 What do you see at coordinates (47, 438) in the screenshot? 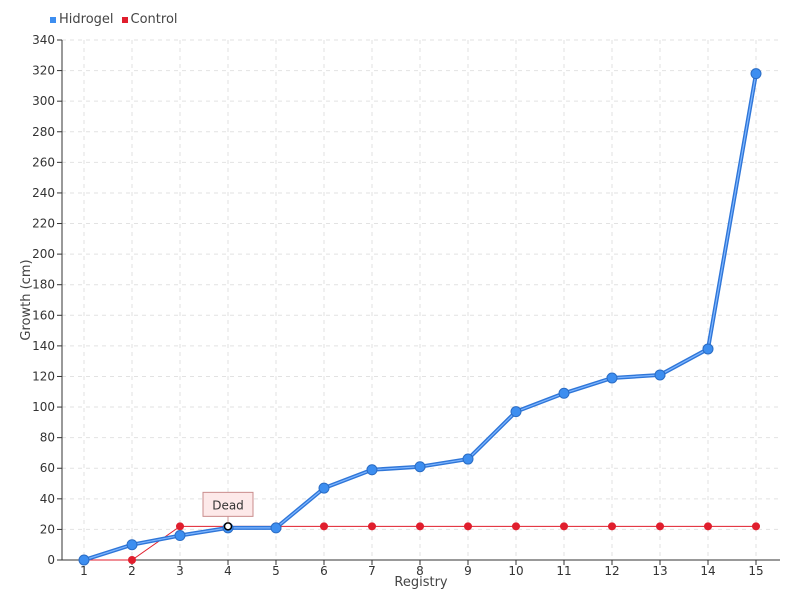
I see `y-tick-label: 80` at bounding box center [47, 438].